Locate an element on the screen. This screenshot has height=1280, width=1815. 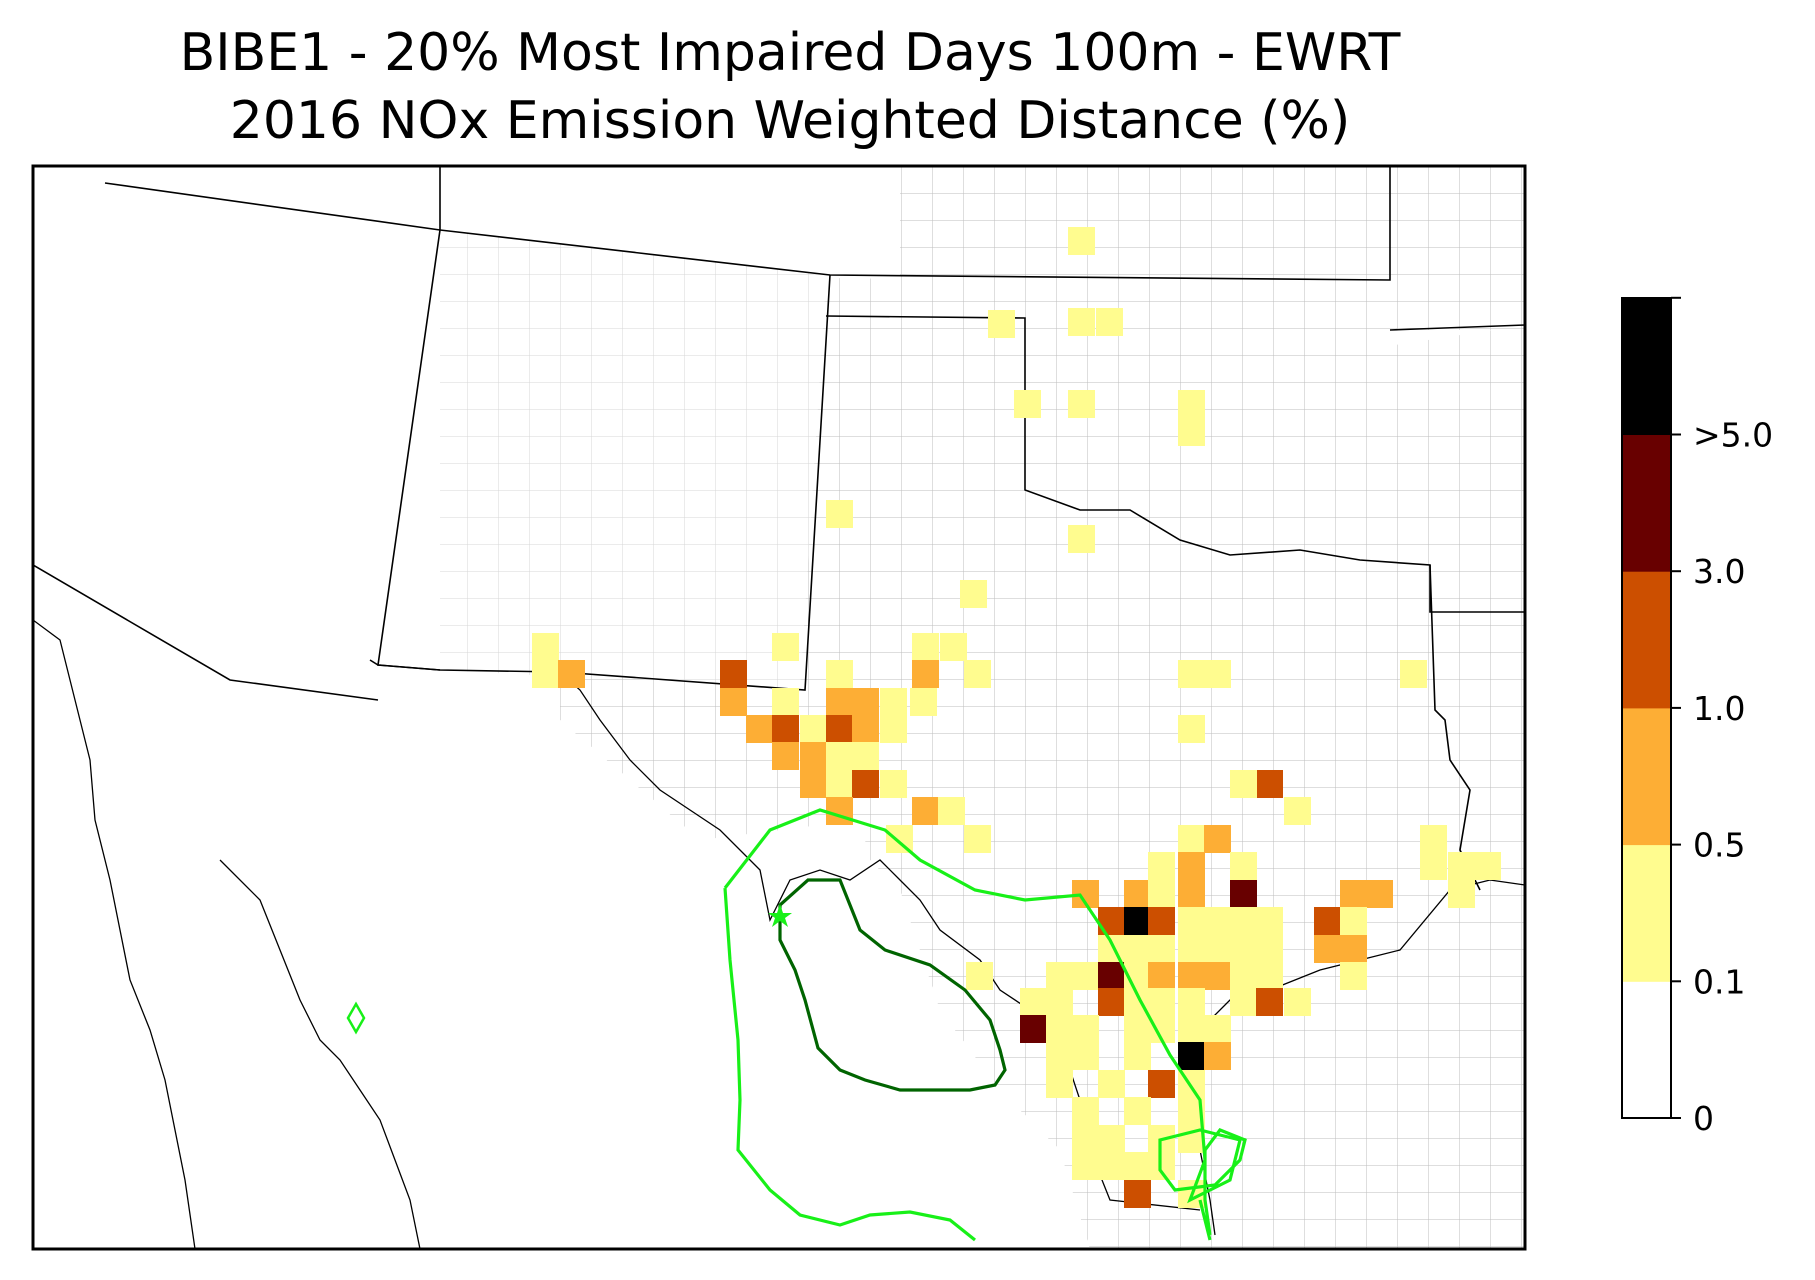
colorbar-tick-label: 0.5 is located at coordinates (1719, 845).